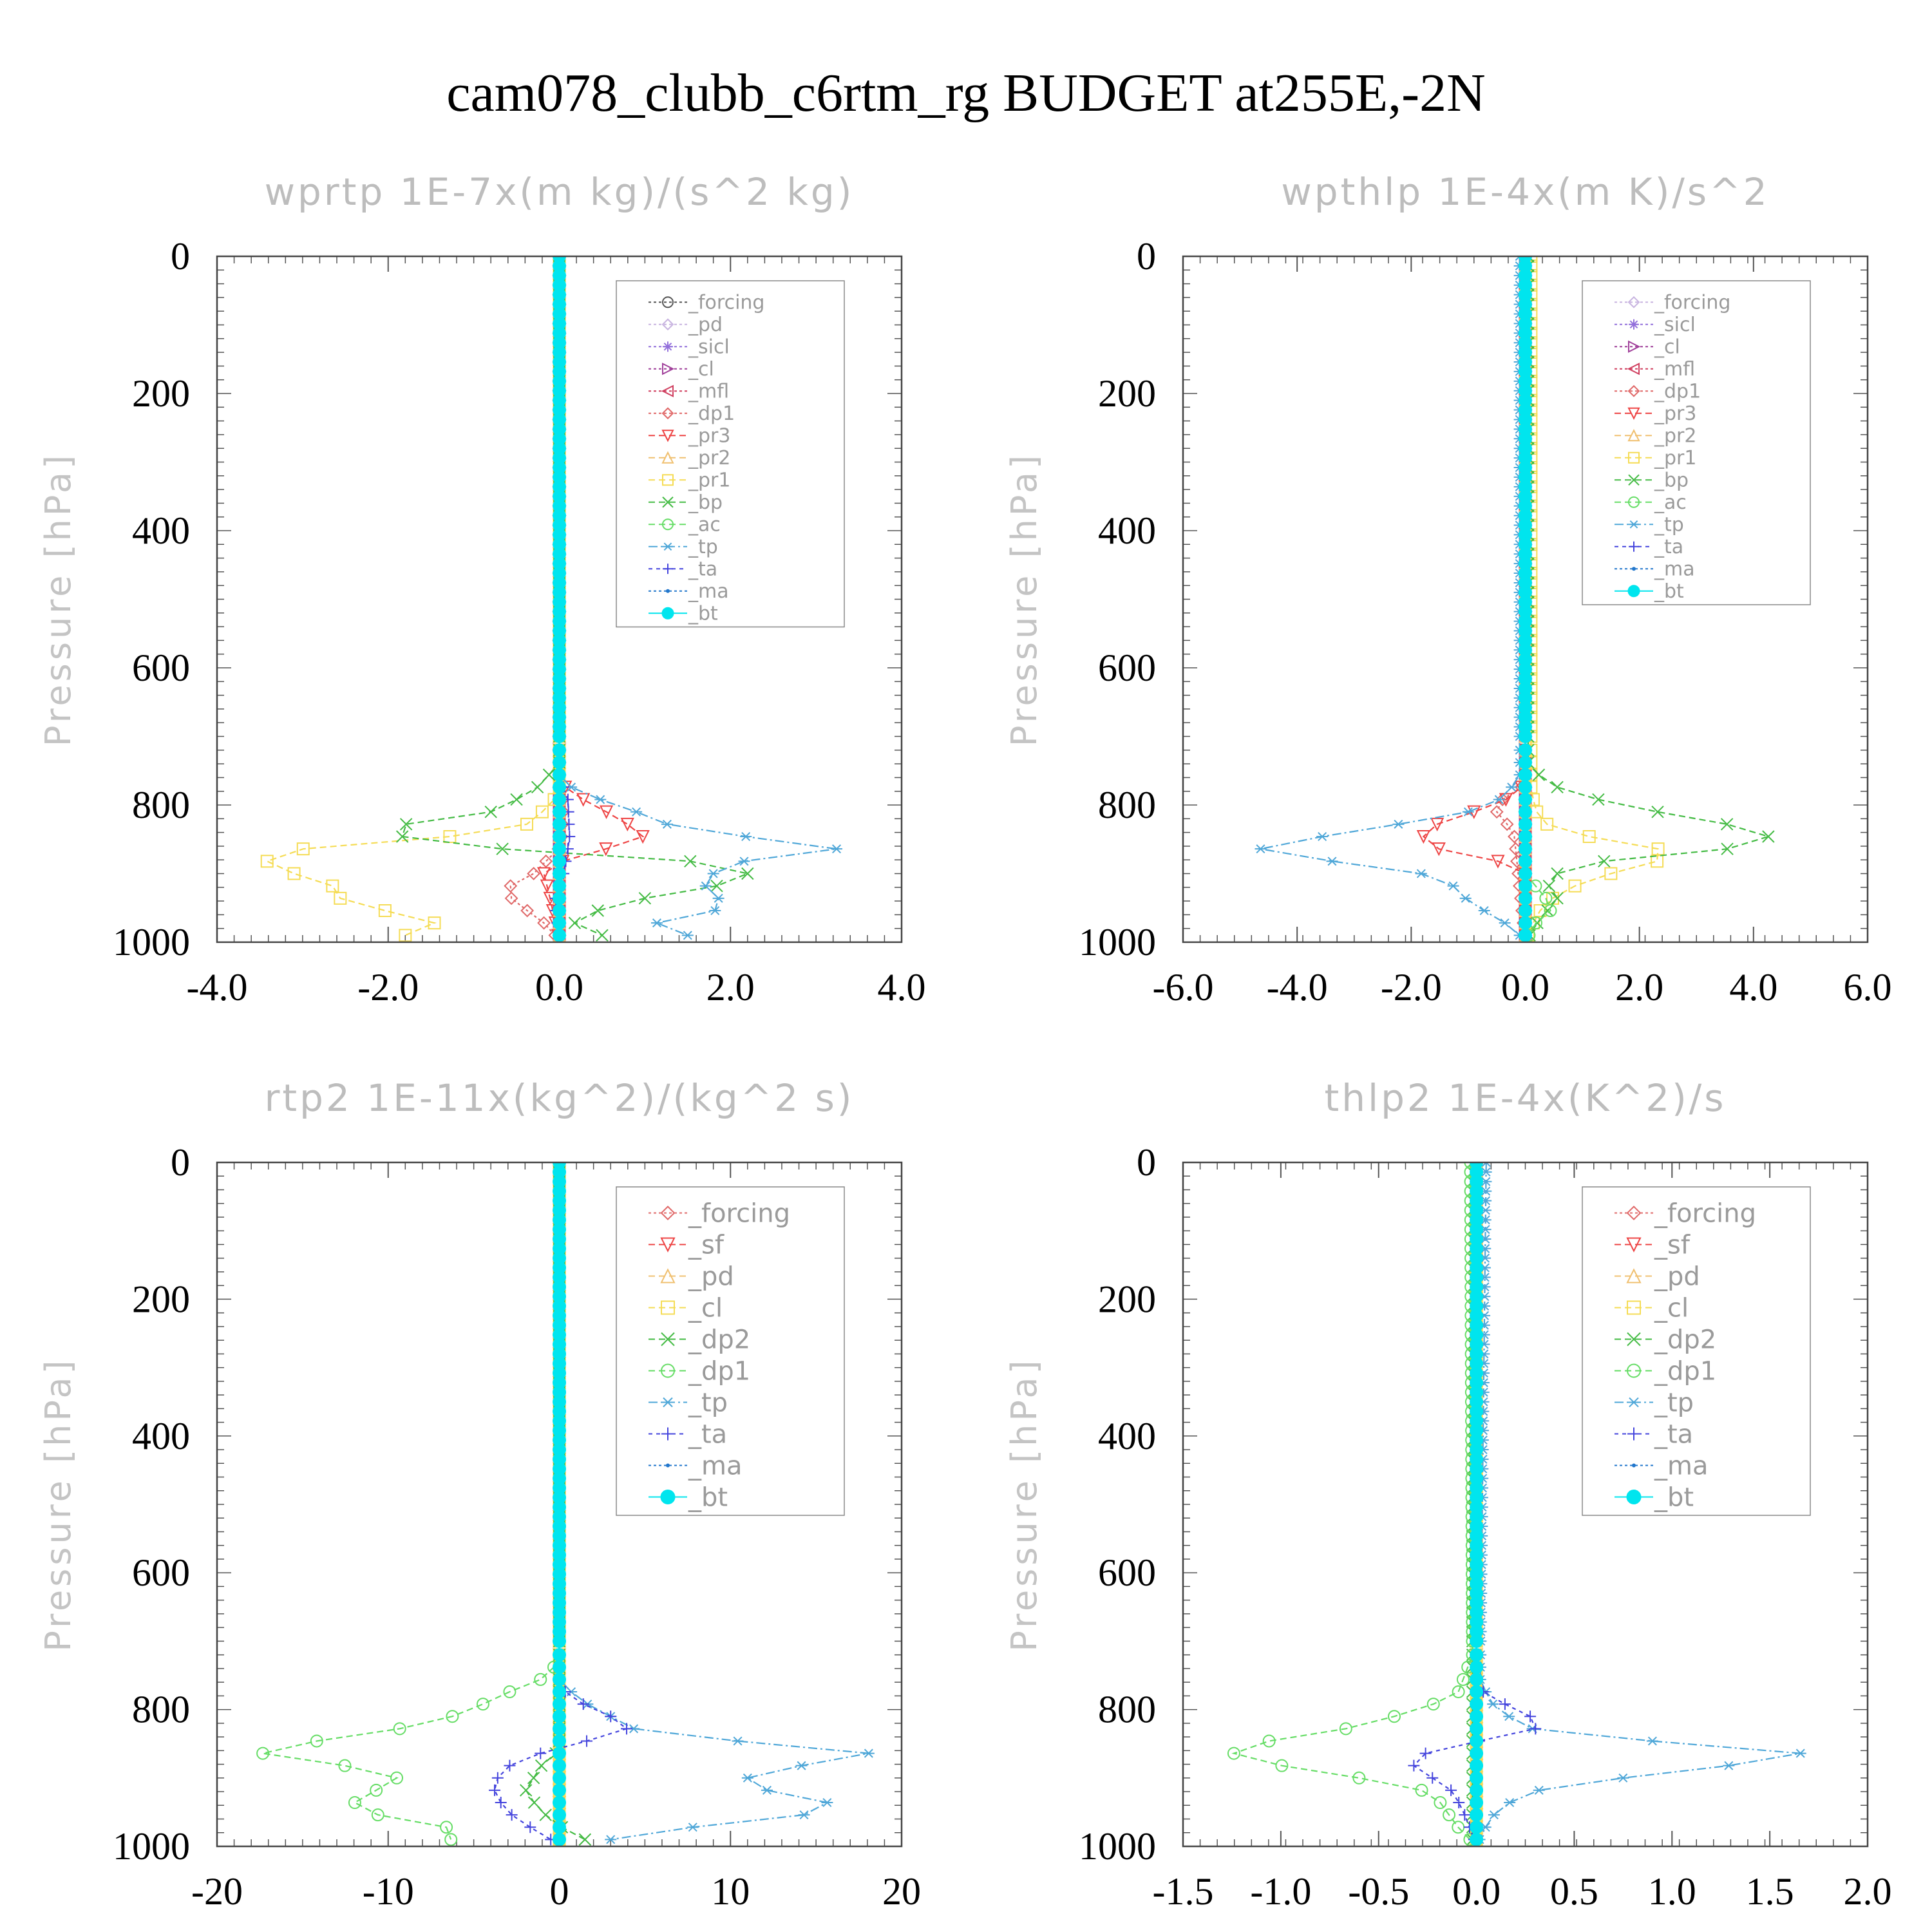 The width and height of the screenshot is (1932, 1932). Describe the element at coordinates (1675, 325) in the screenshot. I see `legend-label: _sicl` at that location.